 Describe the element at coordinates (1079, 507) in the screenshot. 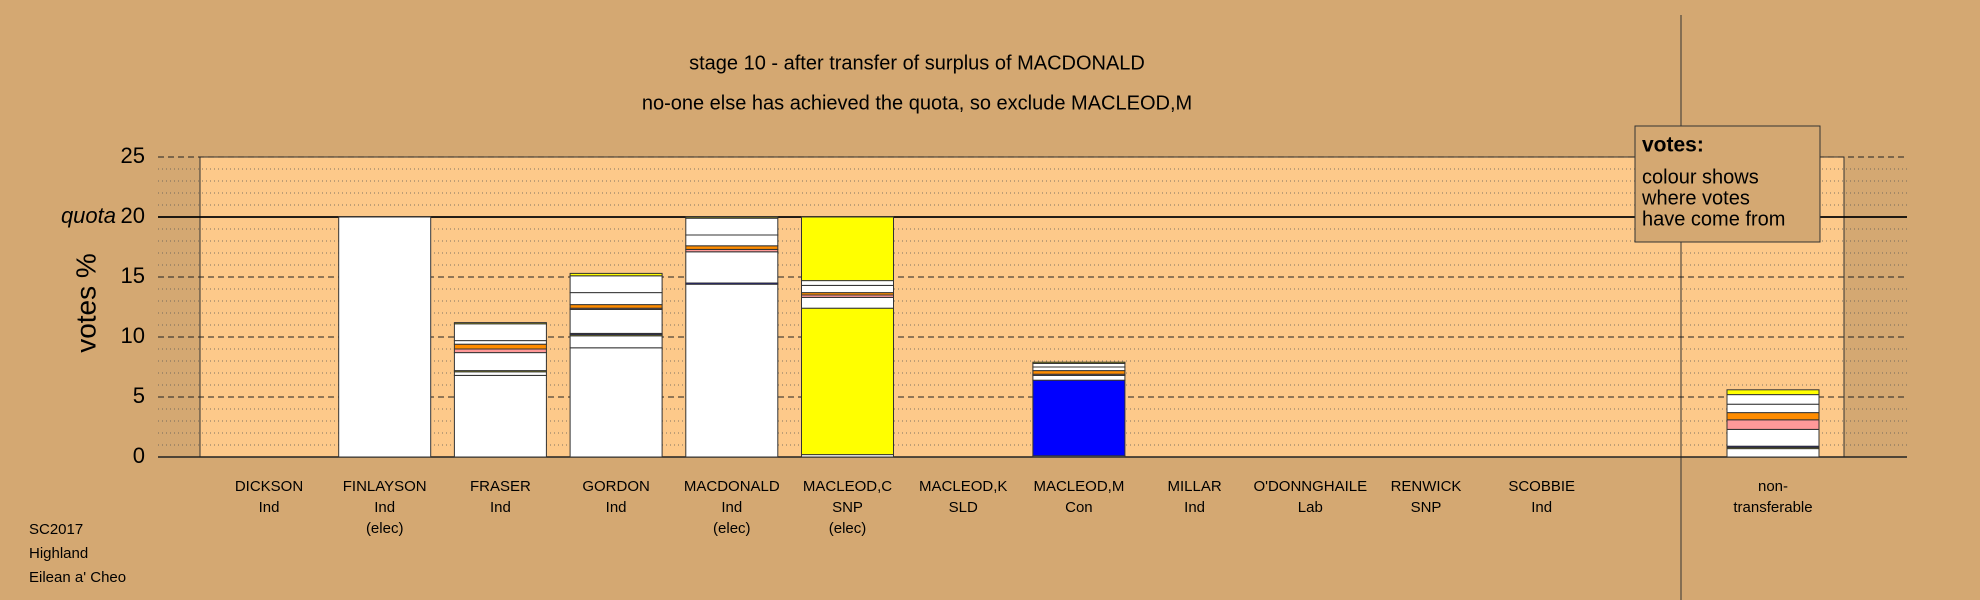

I see `x-tick-label: Con` at that location.